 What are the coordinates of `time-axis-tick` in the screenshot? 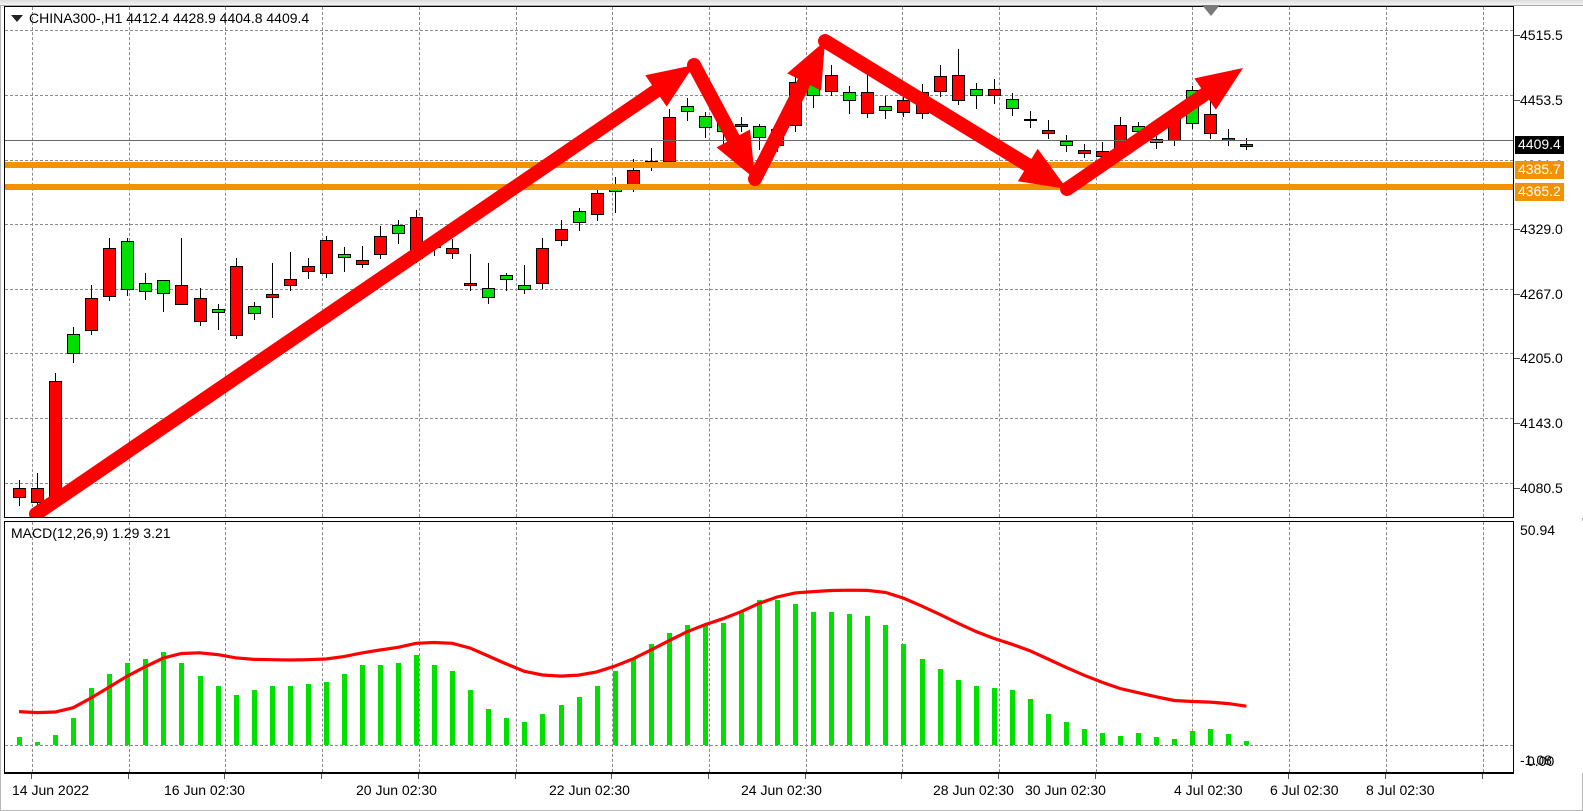 It's located at (805, 776).